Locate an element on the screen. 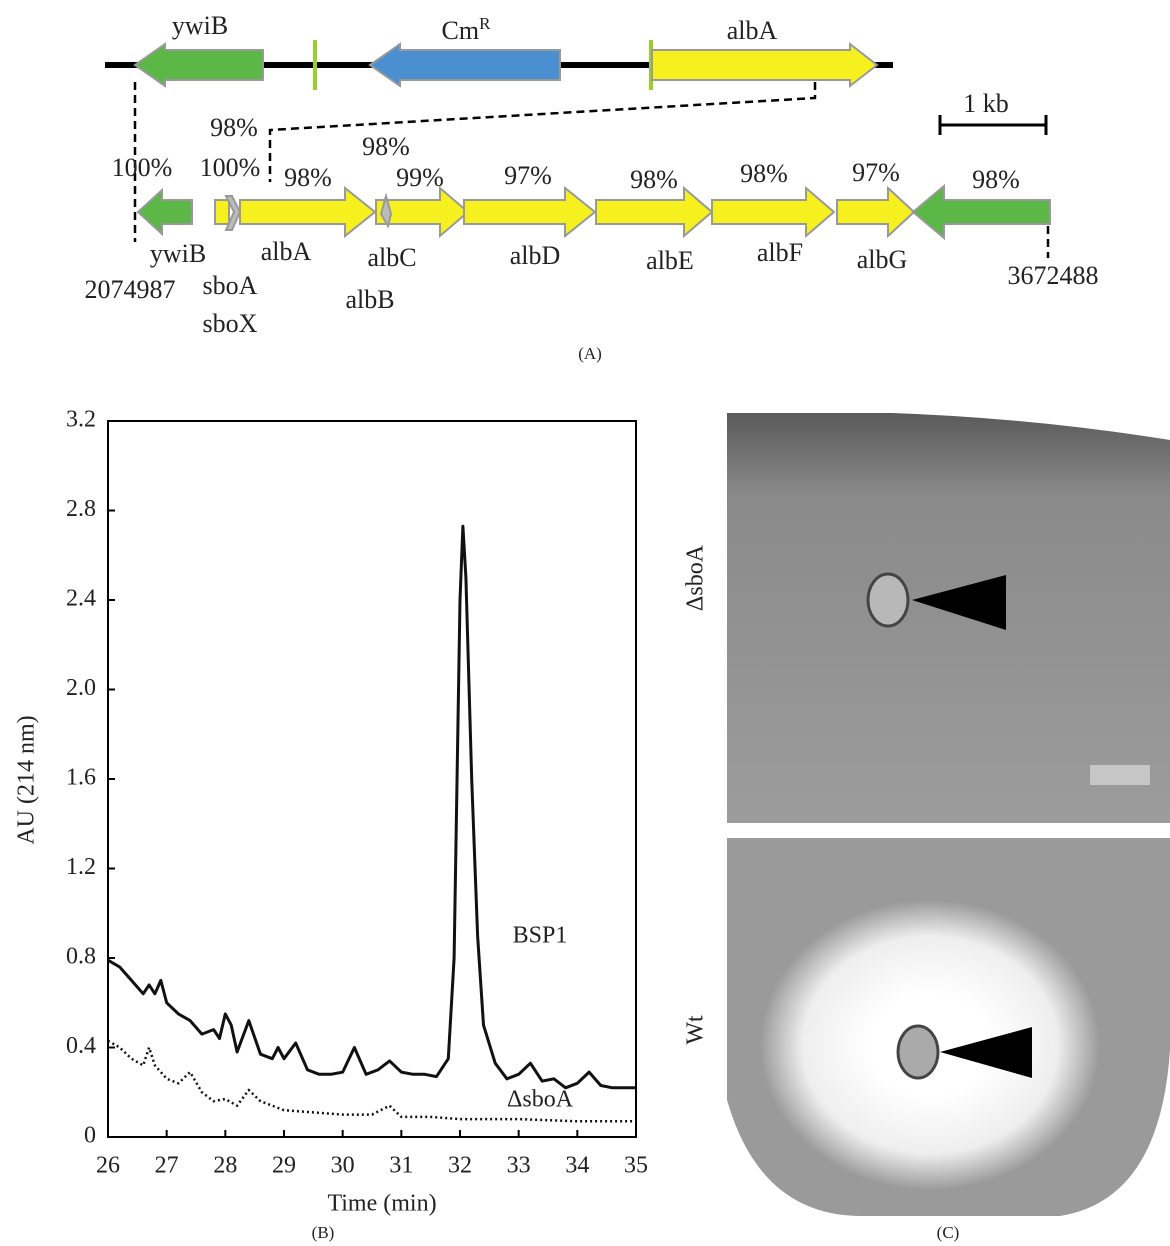 The height and width of the screenshot is (1246, 1170). series-line is located at coordinates (371, 1081).